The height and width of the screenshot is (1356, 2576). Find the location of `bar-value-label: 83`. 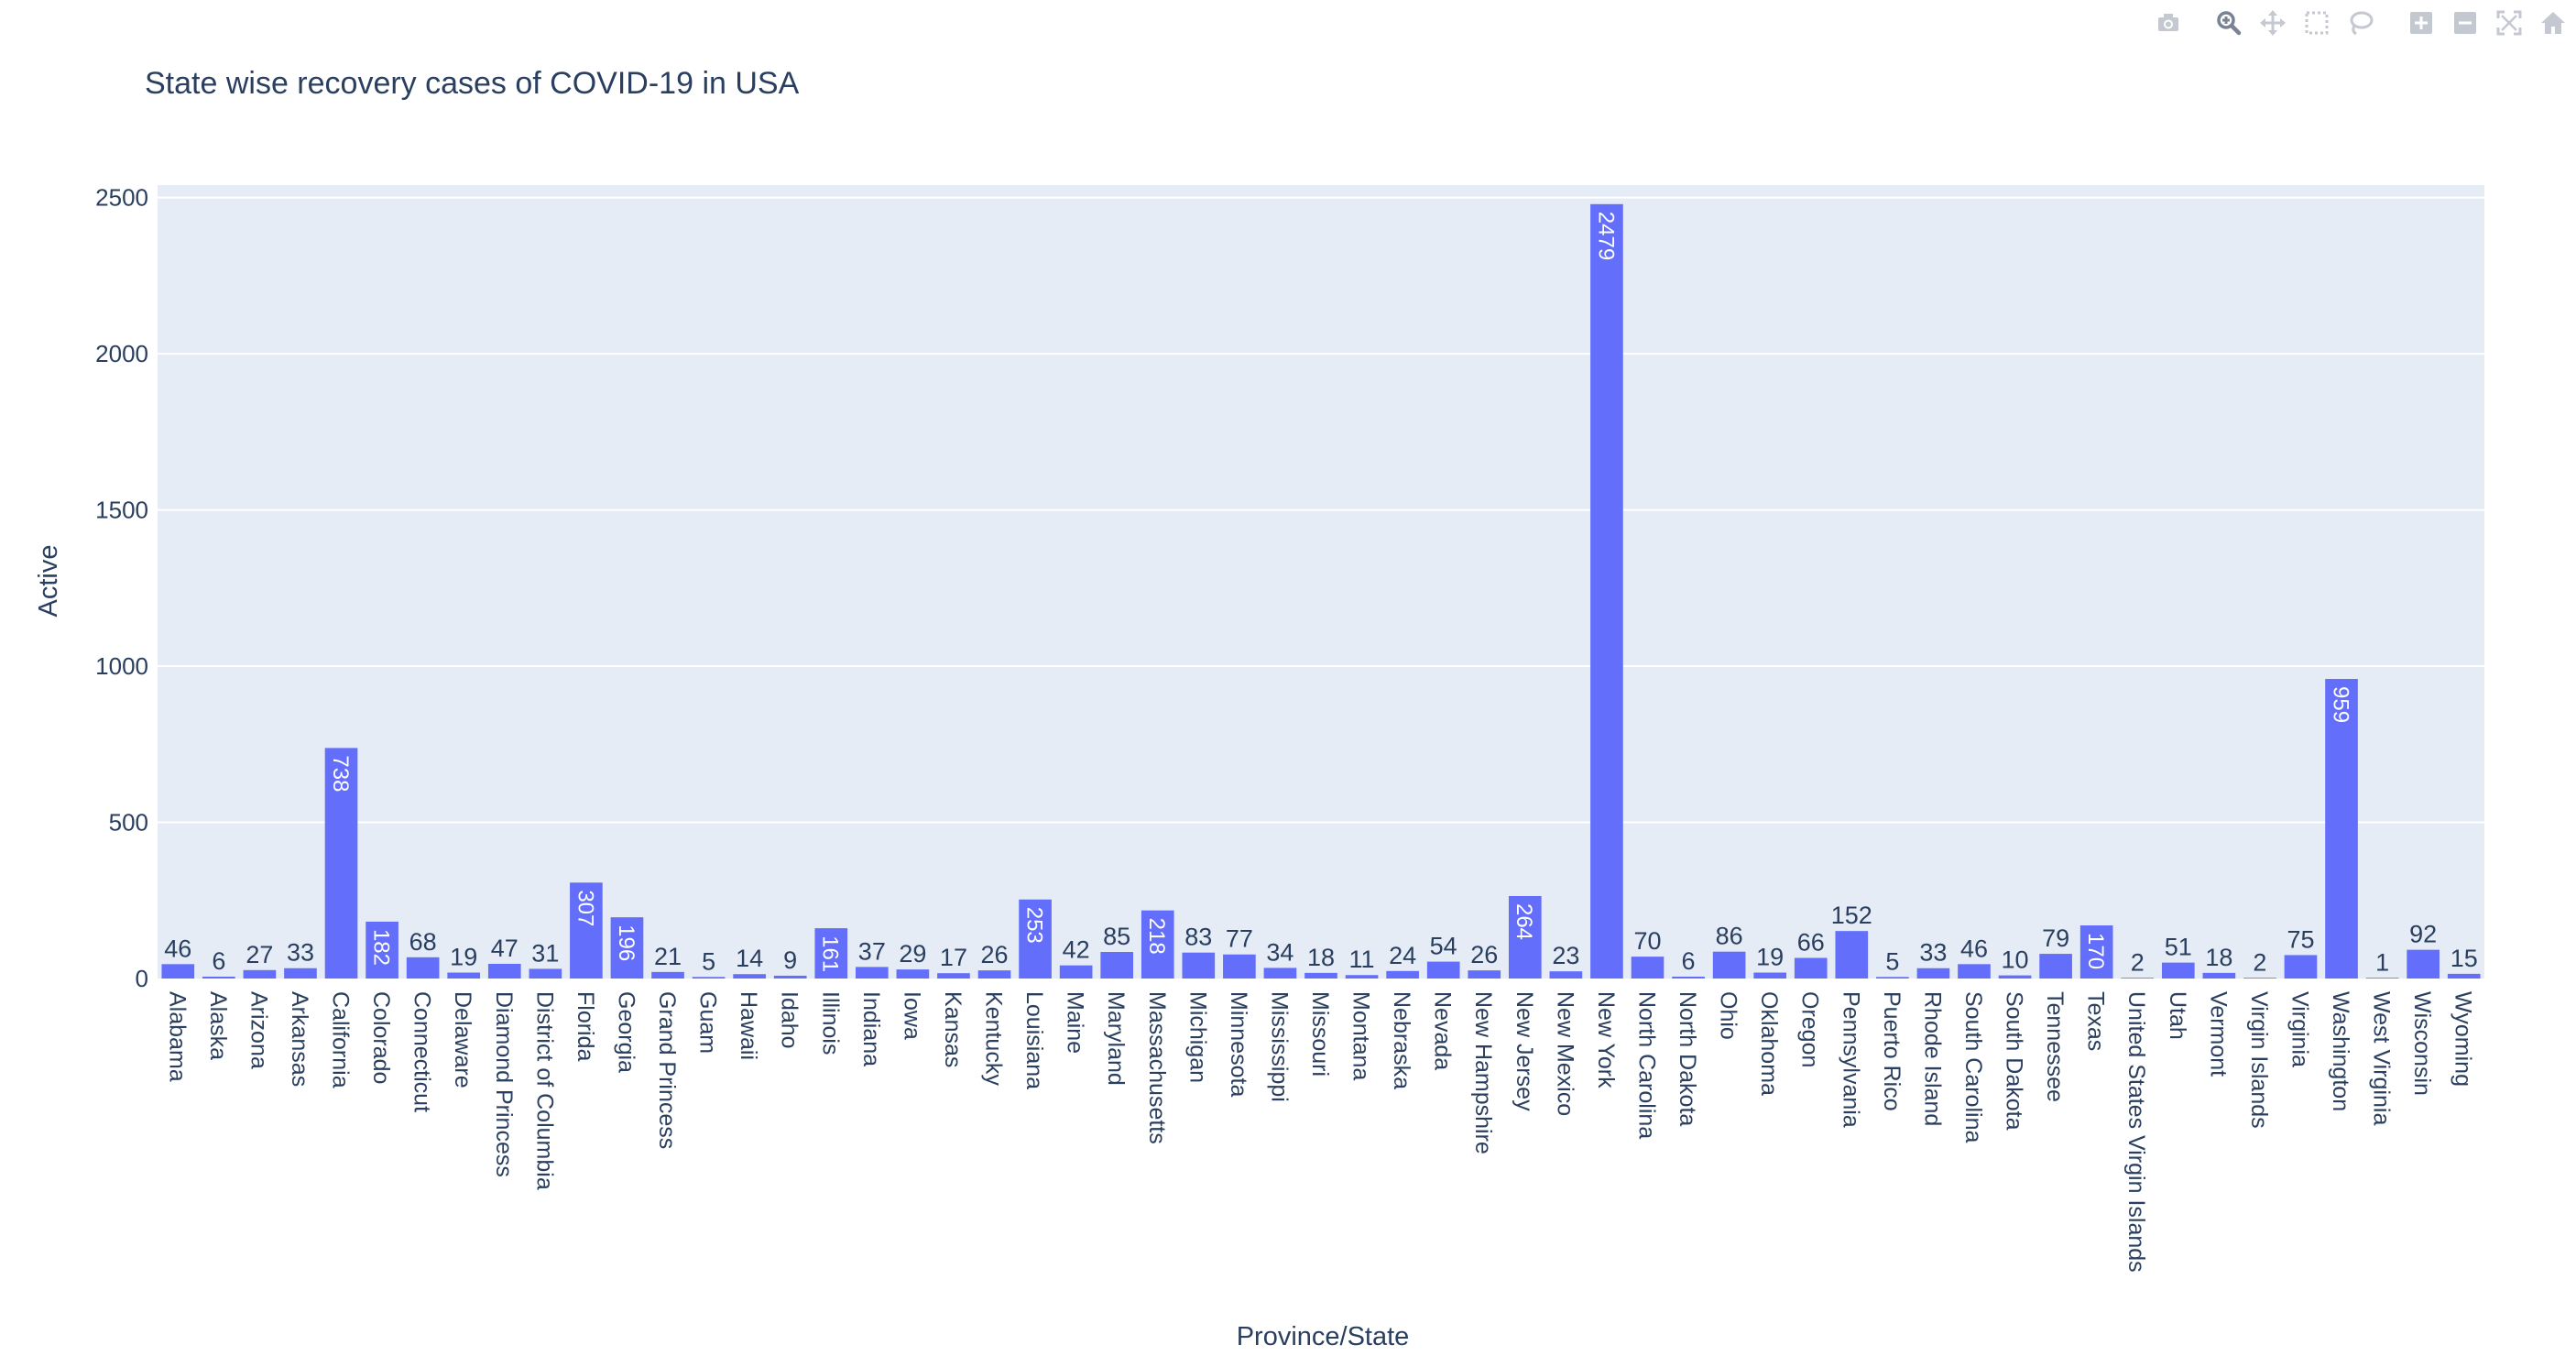

bar-value-label: 83 is located at coordinates (1198, 937).